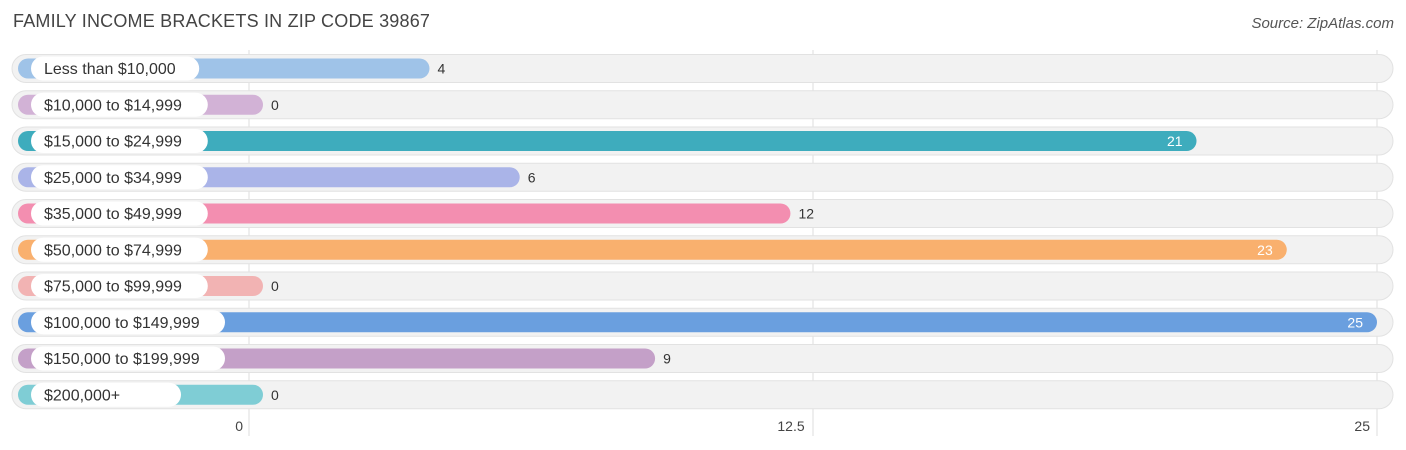 The height and width of the screenshot is (450, 1406). Describe the element at coordinates (532, 177) in the screenshot. I see `value-label: 6` at that location.